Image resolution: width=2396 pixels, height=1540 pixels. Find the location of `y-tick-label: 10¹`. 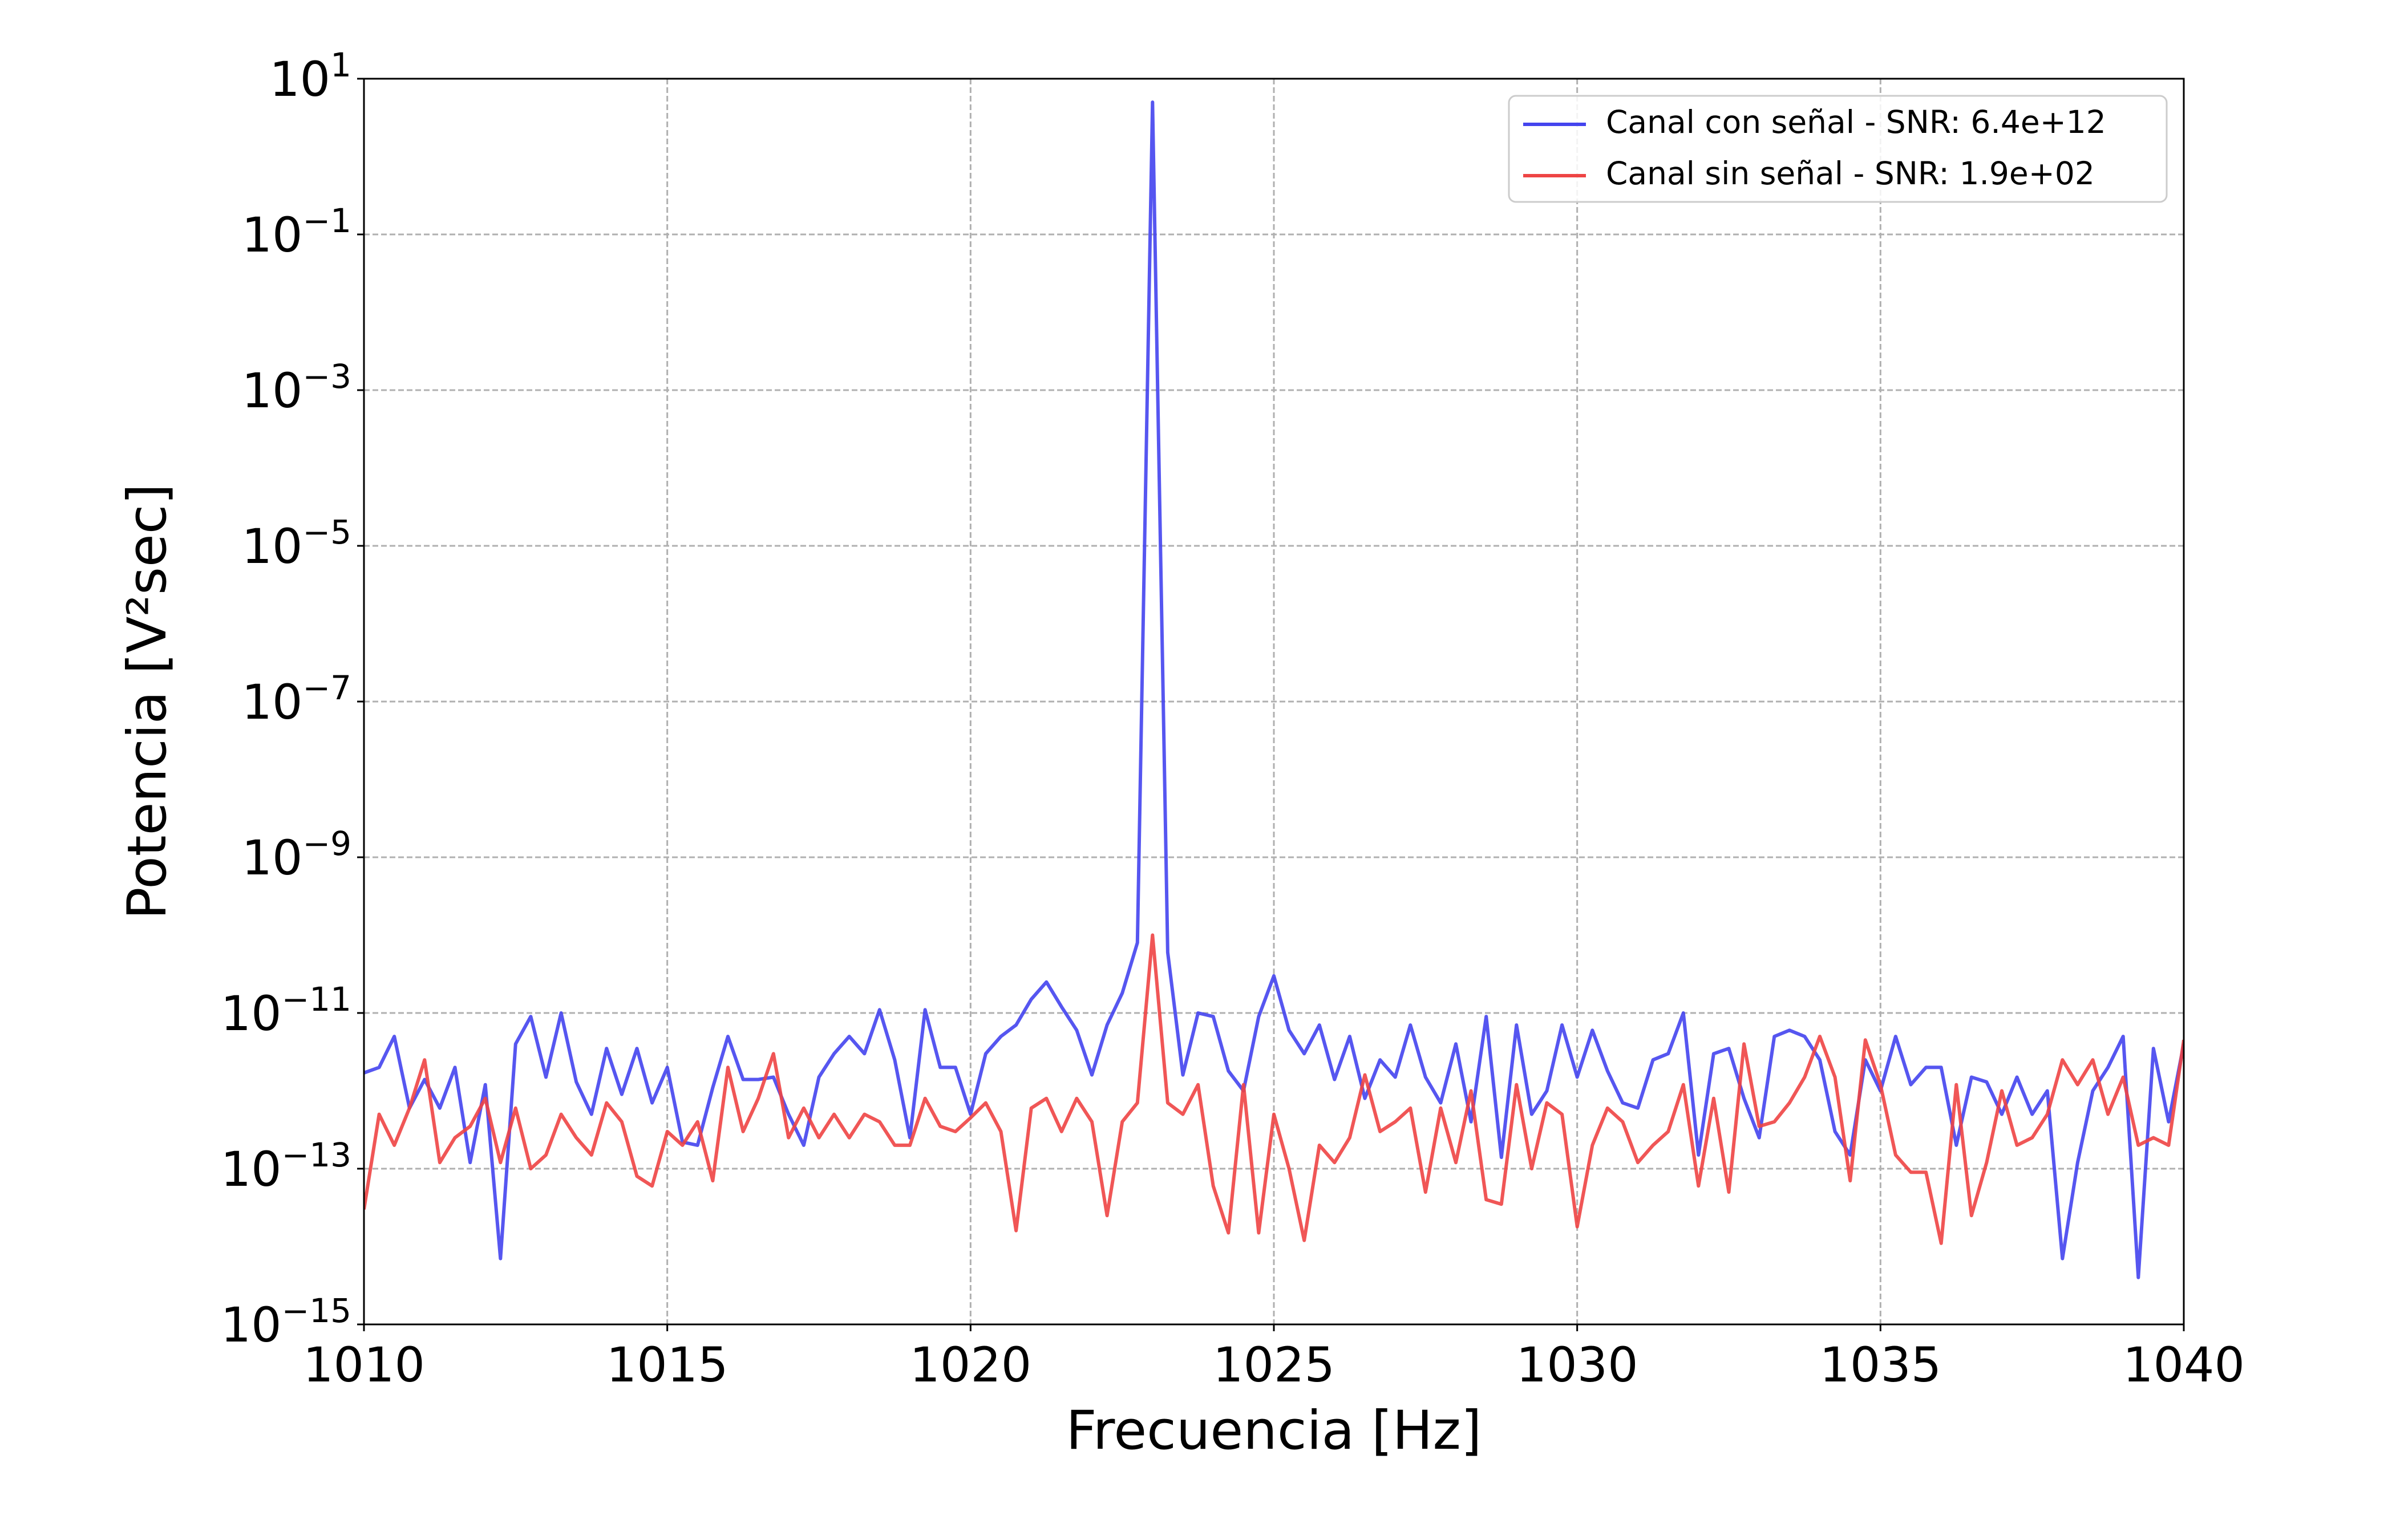

y-tick-label: 10¹ is located at coordinates (310, 77).